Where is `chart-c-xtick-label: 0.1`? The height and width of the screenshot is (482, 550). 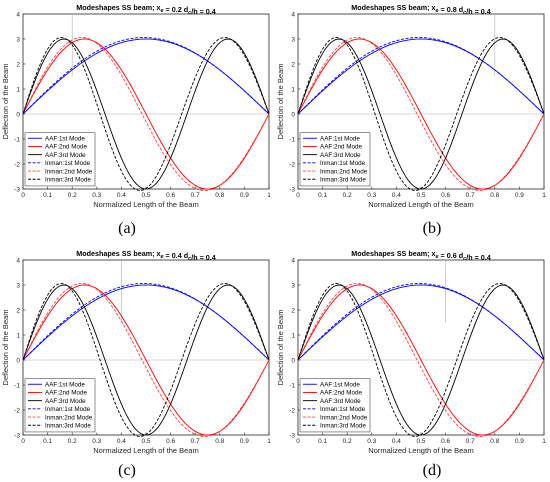
chart-c-xtick-label: 0.1 is located at coordinates (47, 441).